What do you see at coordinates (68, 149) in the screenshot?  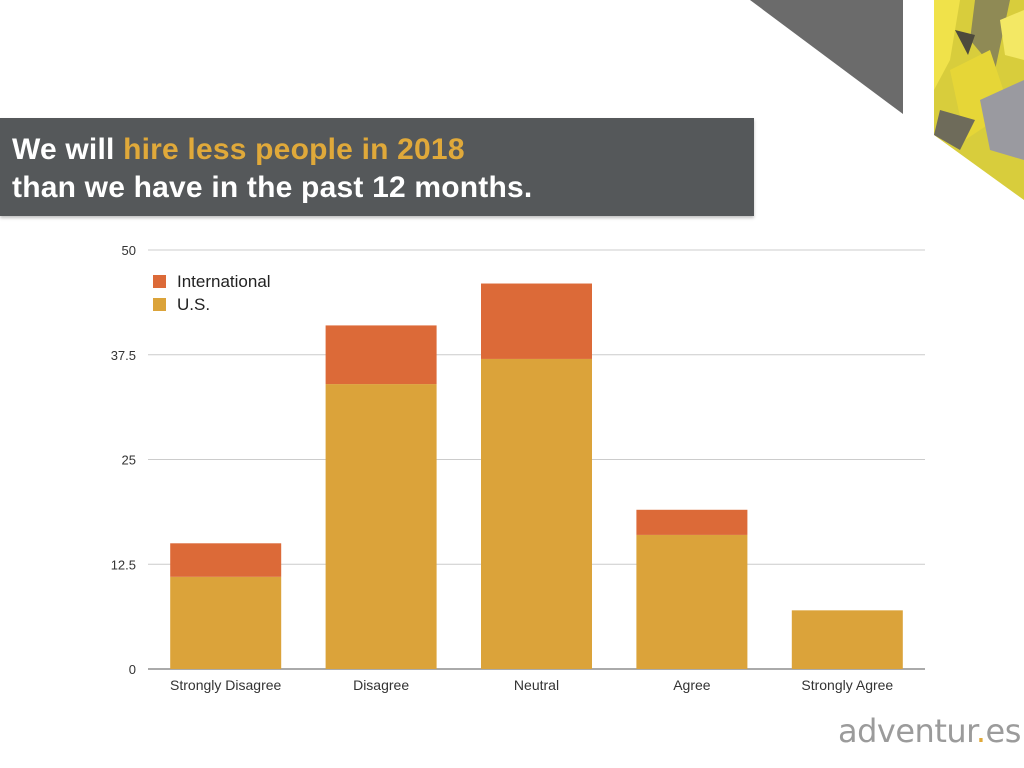 I see `title-prefix: We will` at bounding box center [68, 149].